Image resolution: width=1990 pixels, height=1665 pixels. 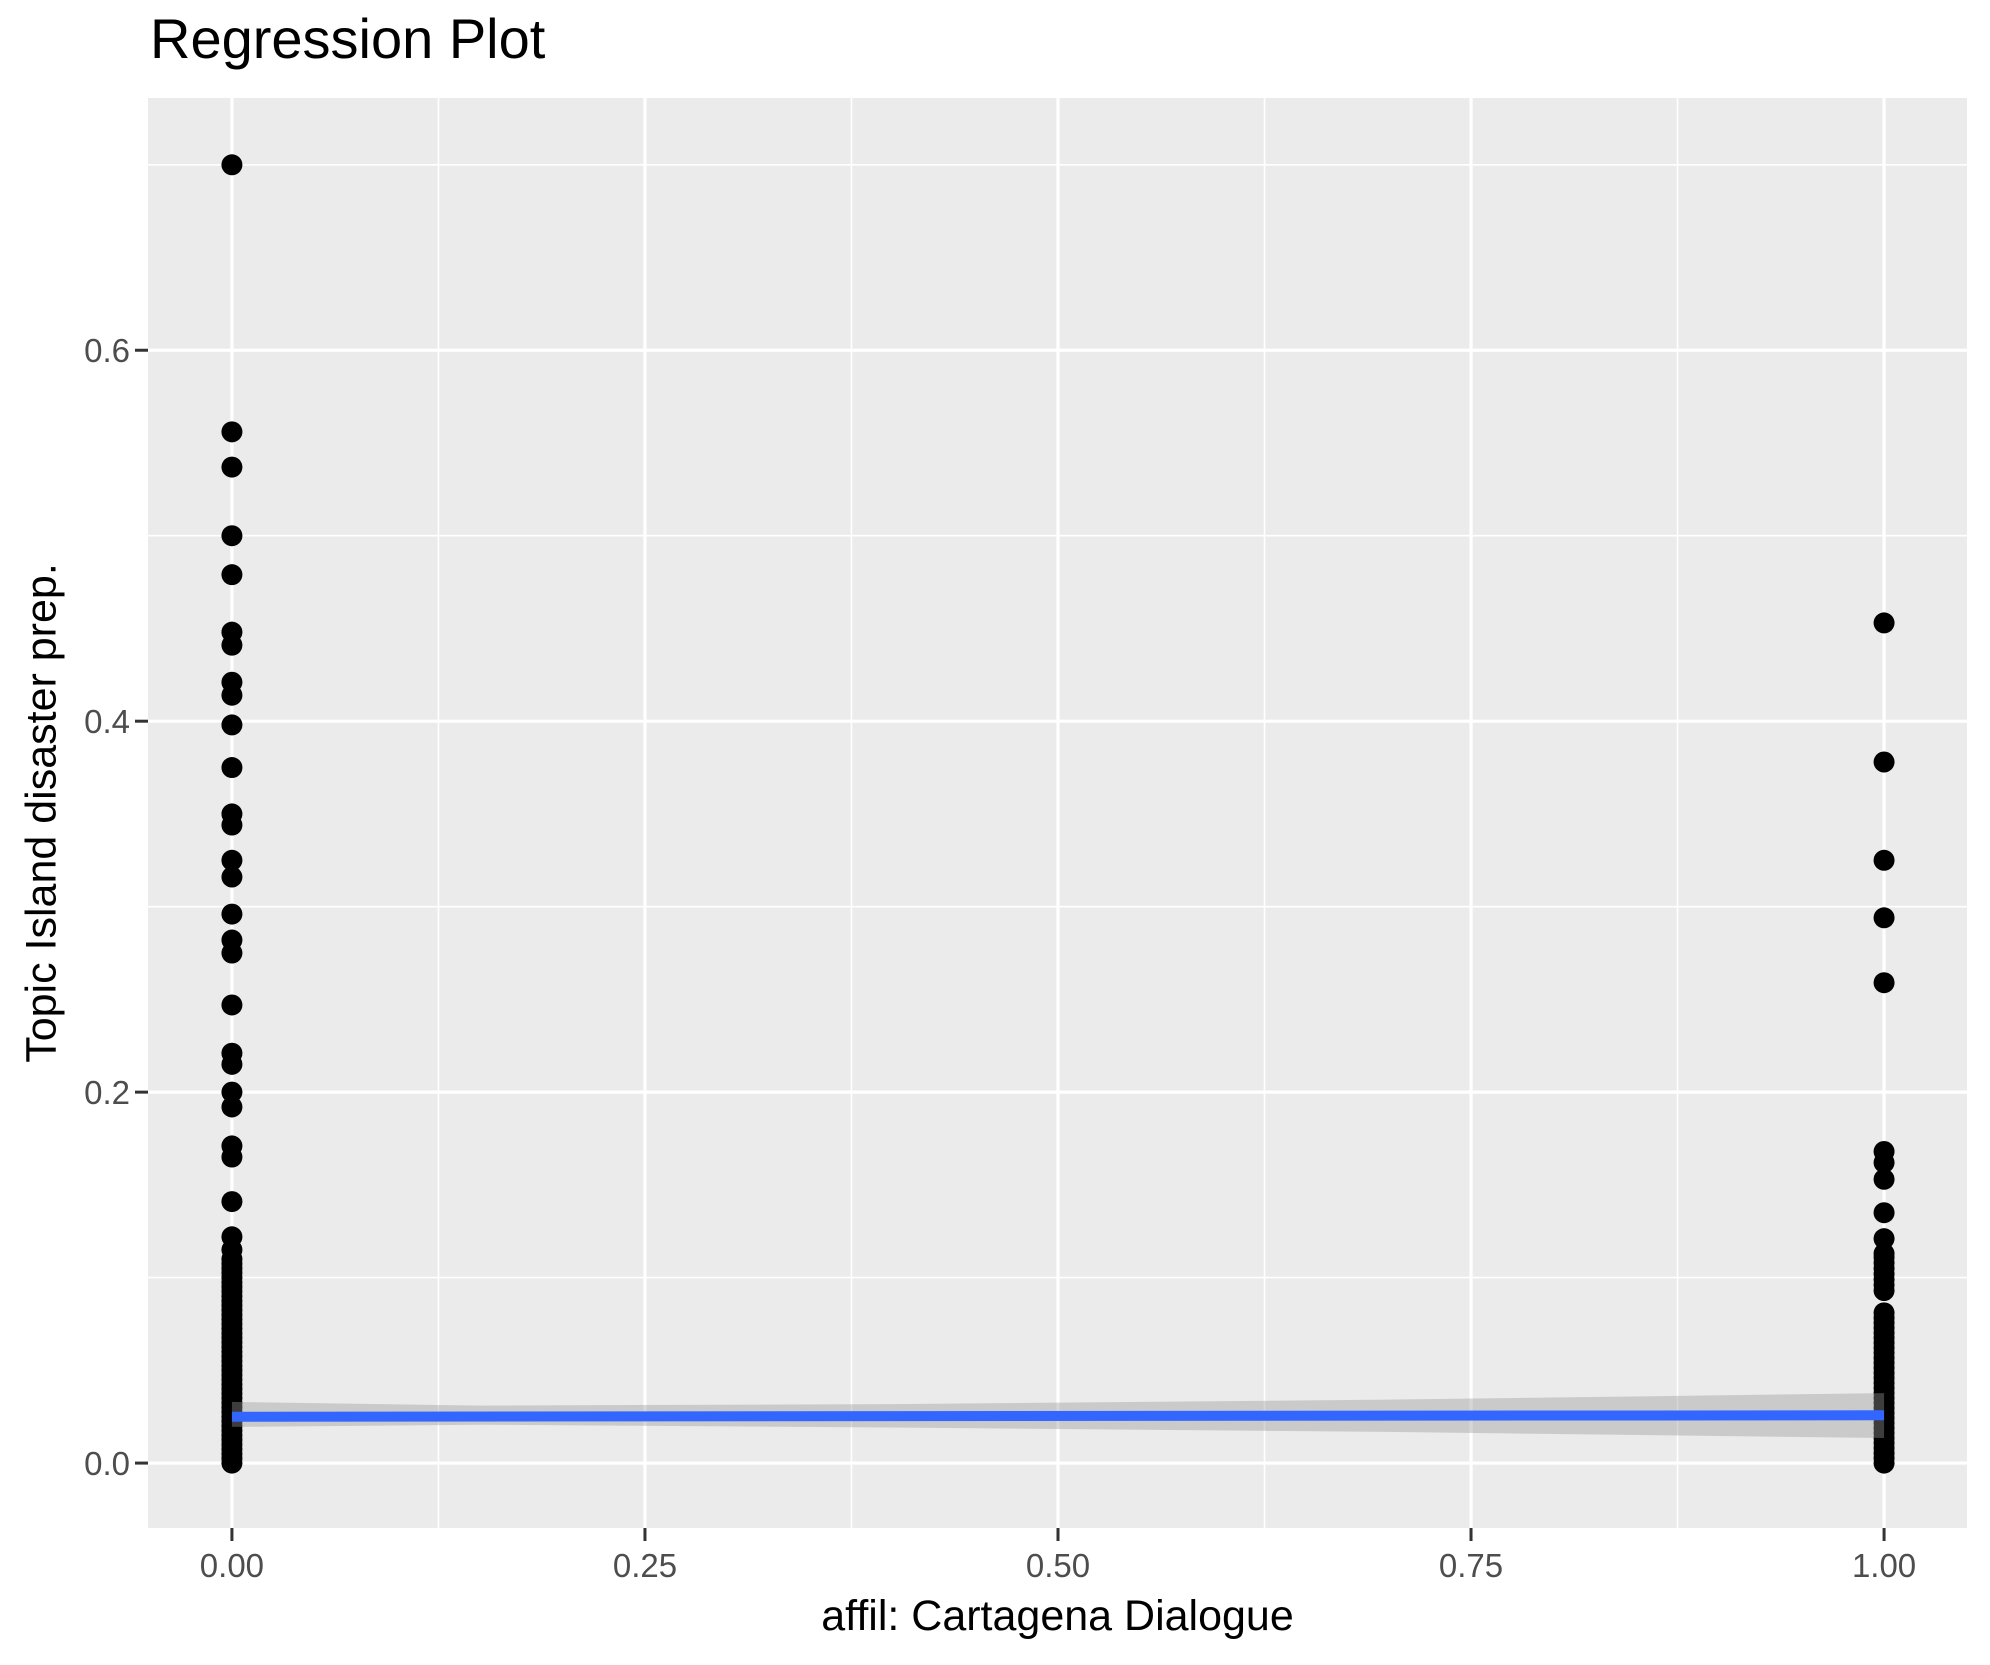 I want to click on y-tick-label: 0.0, so click(x=107, y=1463).